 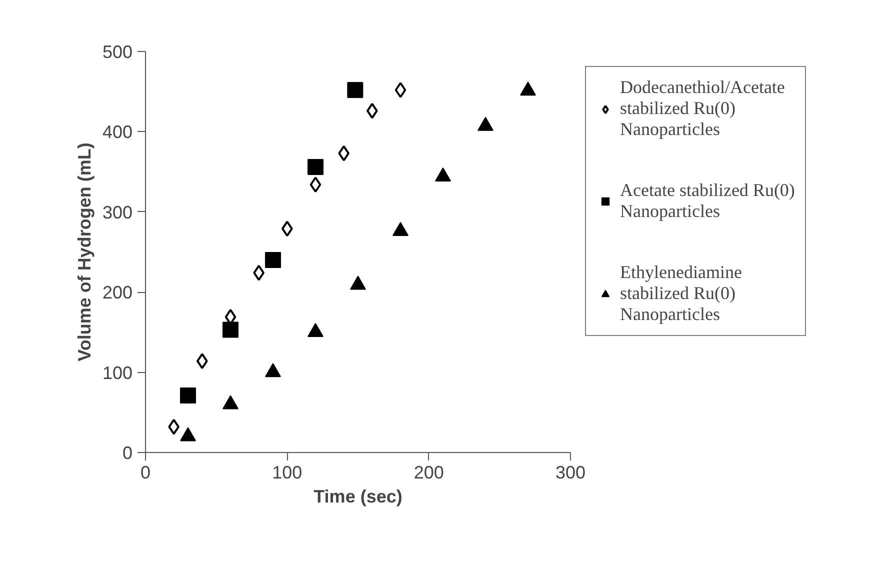 I want to click on y-tick-label: 500, so click(x=117, y=52).